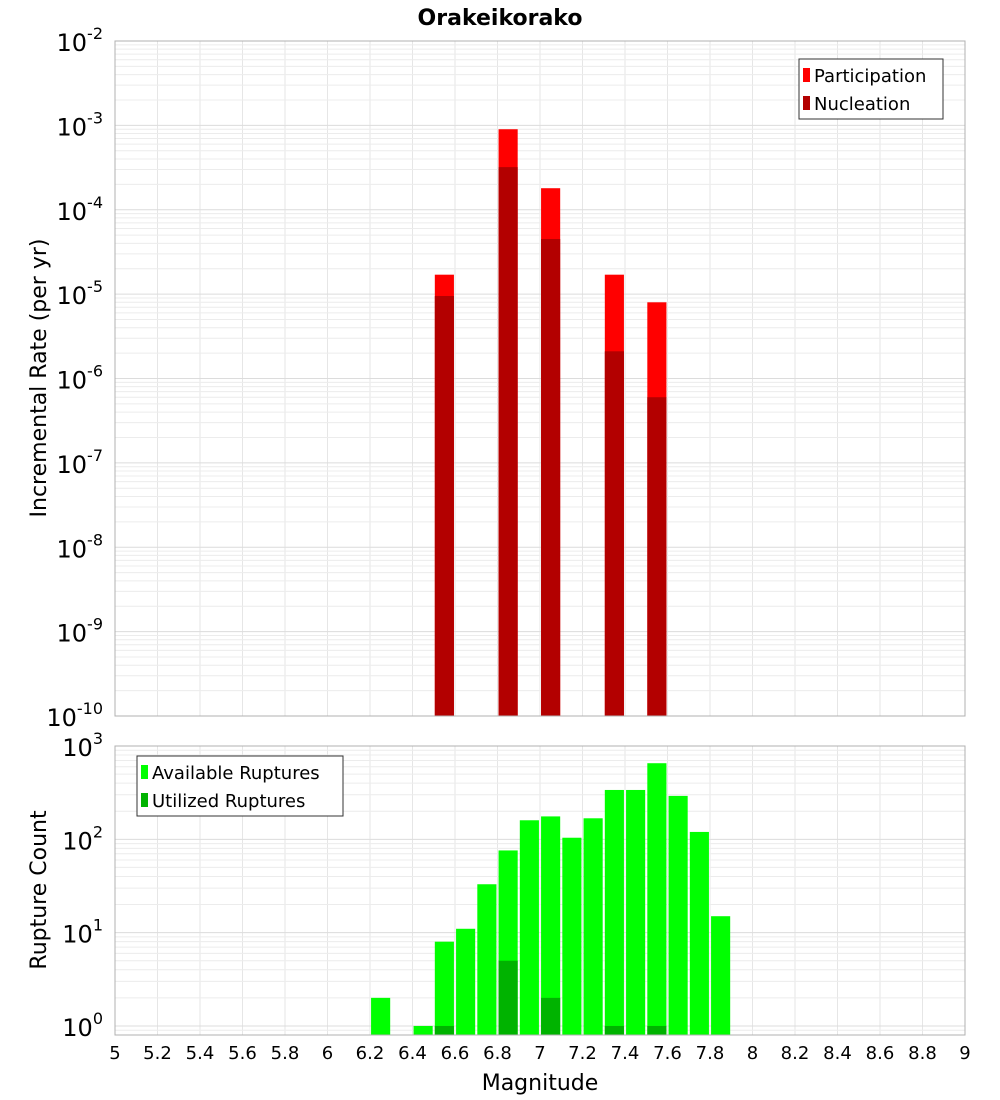  Describe the element at coordinates (236, 773) in the screenshot. I see `legend-label: Available Ruptures` at that location.